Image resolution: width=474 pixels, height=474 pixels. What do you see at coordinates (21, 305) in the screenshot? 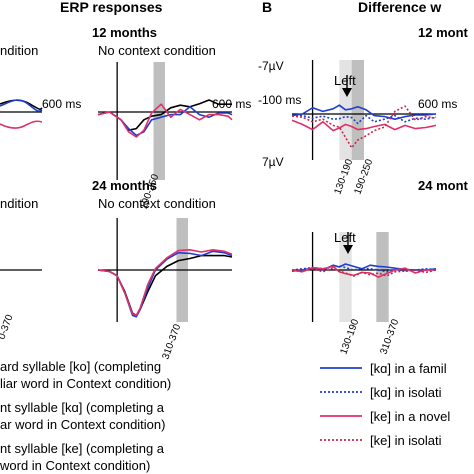
I see `context-panel-bottom: 0-370` at bounding box center [21, 305].